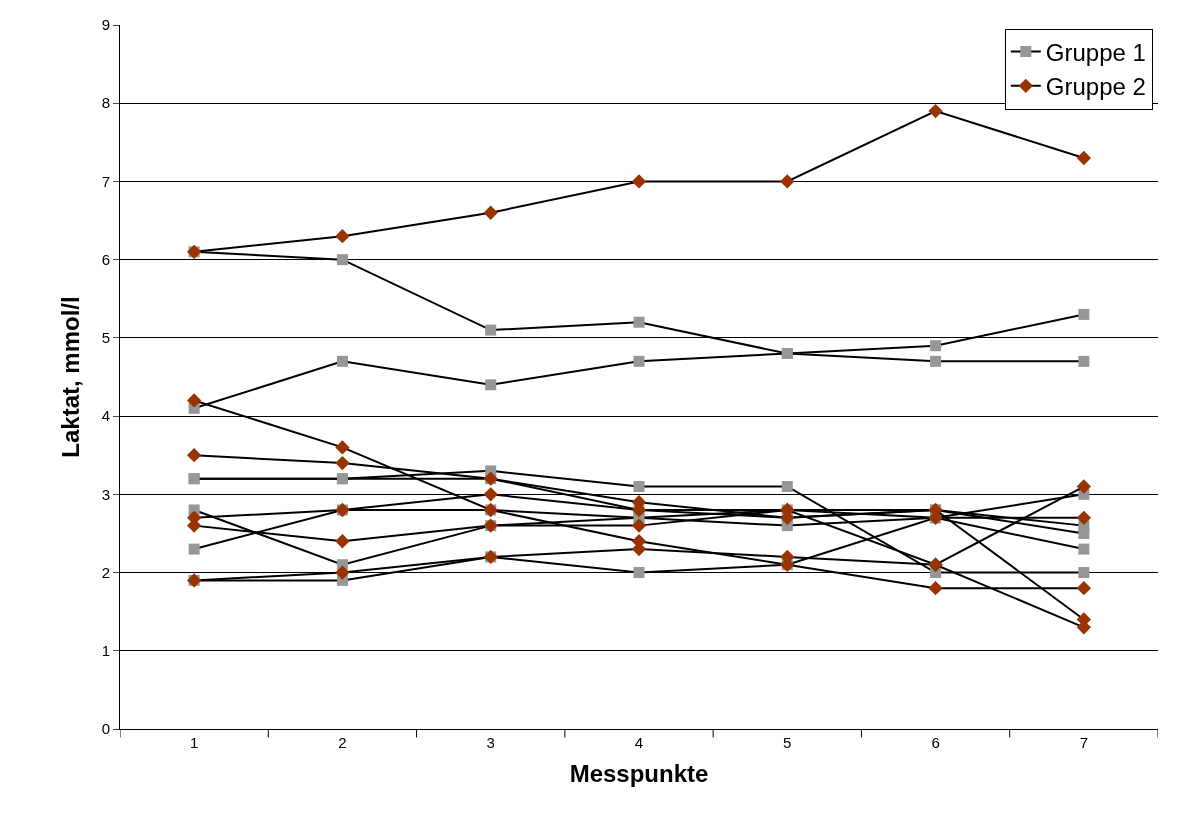  What do you see at coordinates (342, 742) in the screenshot?
I see `x-tick-label: 2` at bounding box center [342, 742].